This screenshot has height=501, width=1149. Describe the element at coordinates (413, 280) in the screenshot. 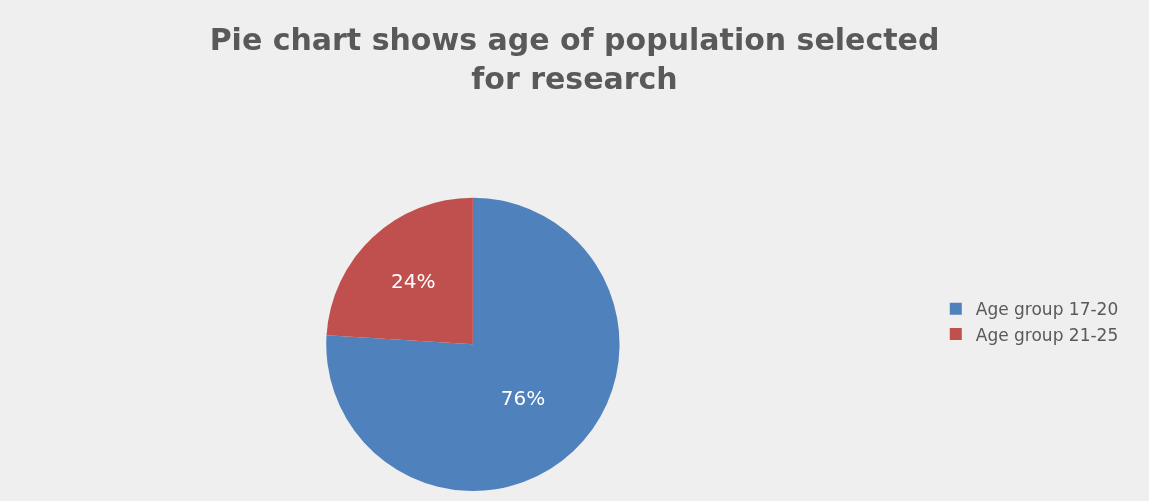

I see `data-label: 24%` at that location.